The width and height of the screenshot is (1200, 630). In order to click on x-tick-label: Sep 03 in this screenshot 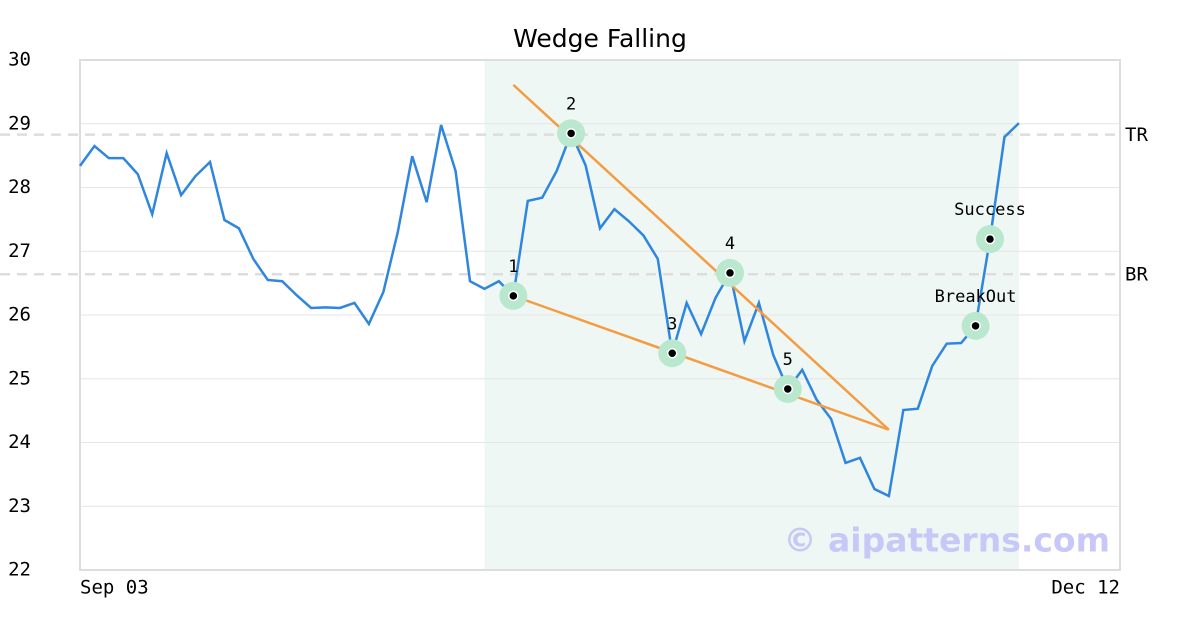, I will do `click(114, 588)`.